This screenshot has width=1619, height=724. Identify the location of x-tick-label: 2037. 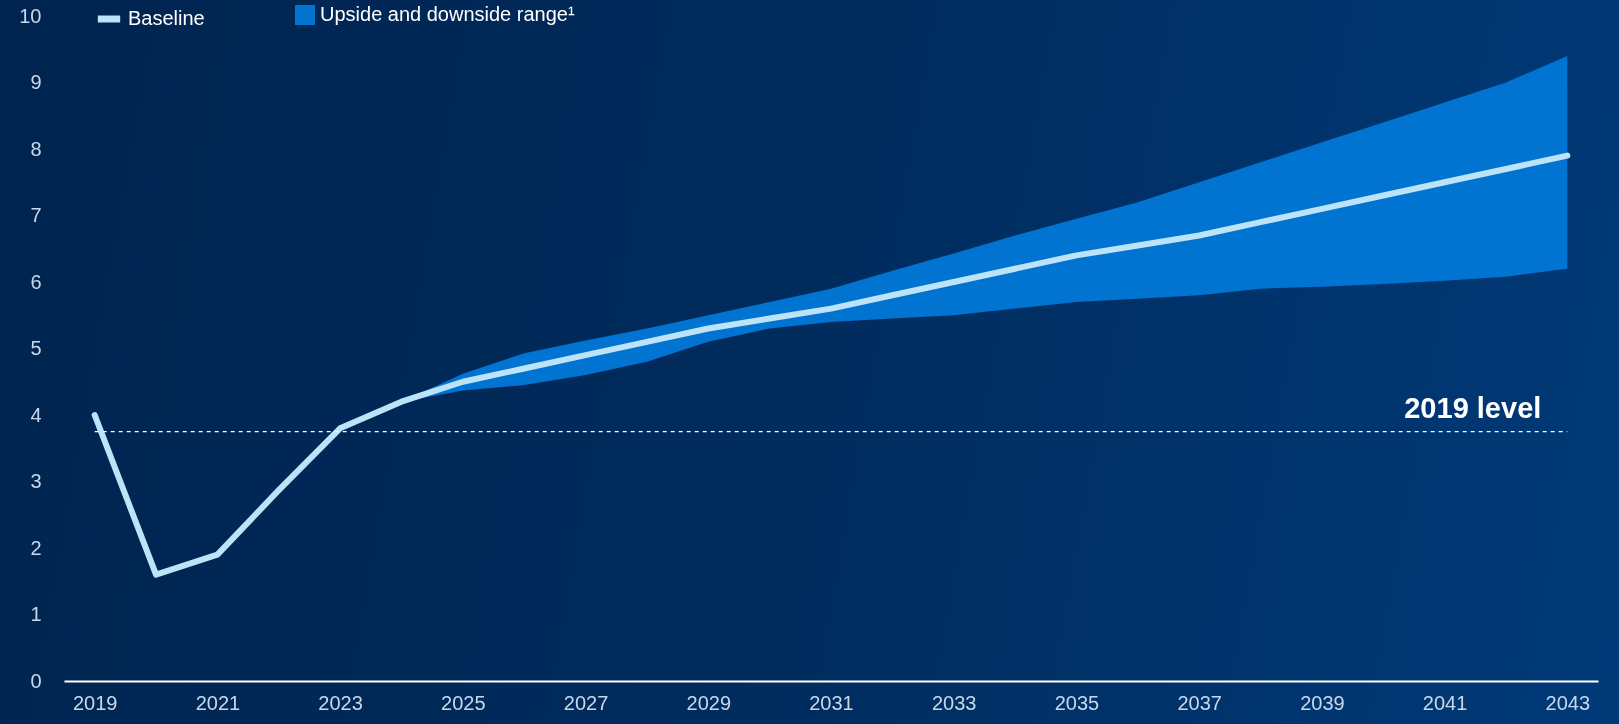
(1199, 702).